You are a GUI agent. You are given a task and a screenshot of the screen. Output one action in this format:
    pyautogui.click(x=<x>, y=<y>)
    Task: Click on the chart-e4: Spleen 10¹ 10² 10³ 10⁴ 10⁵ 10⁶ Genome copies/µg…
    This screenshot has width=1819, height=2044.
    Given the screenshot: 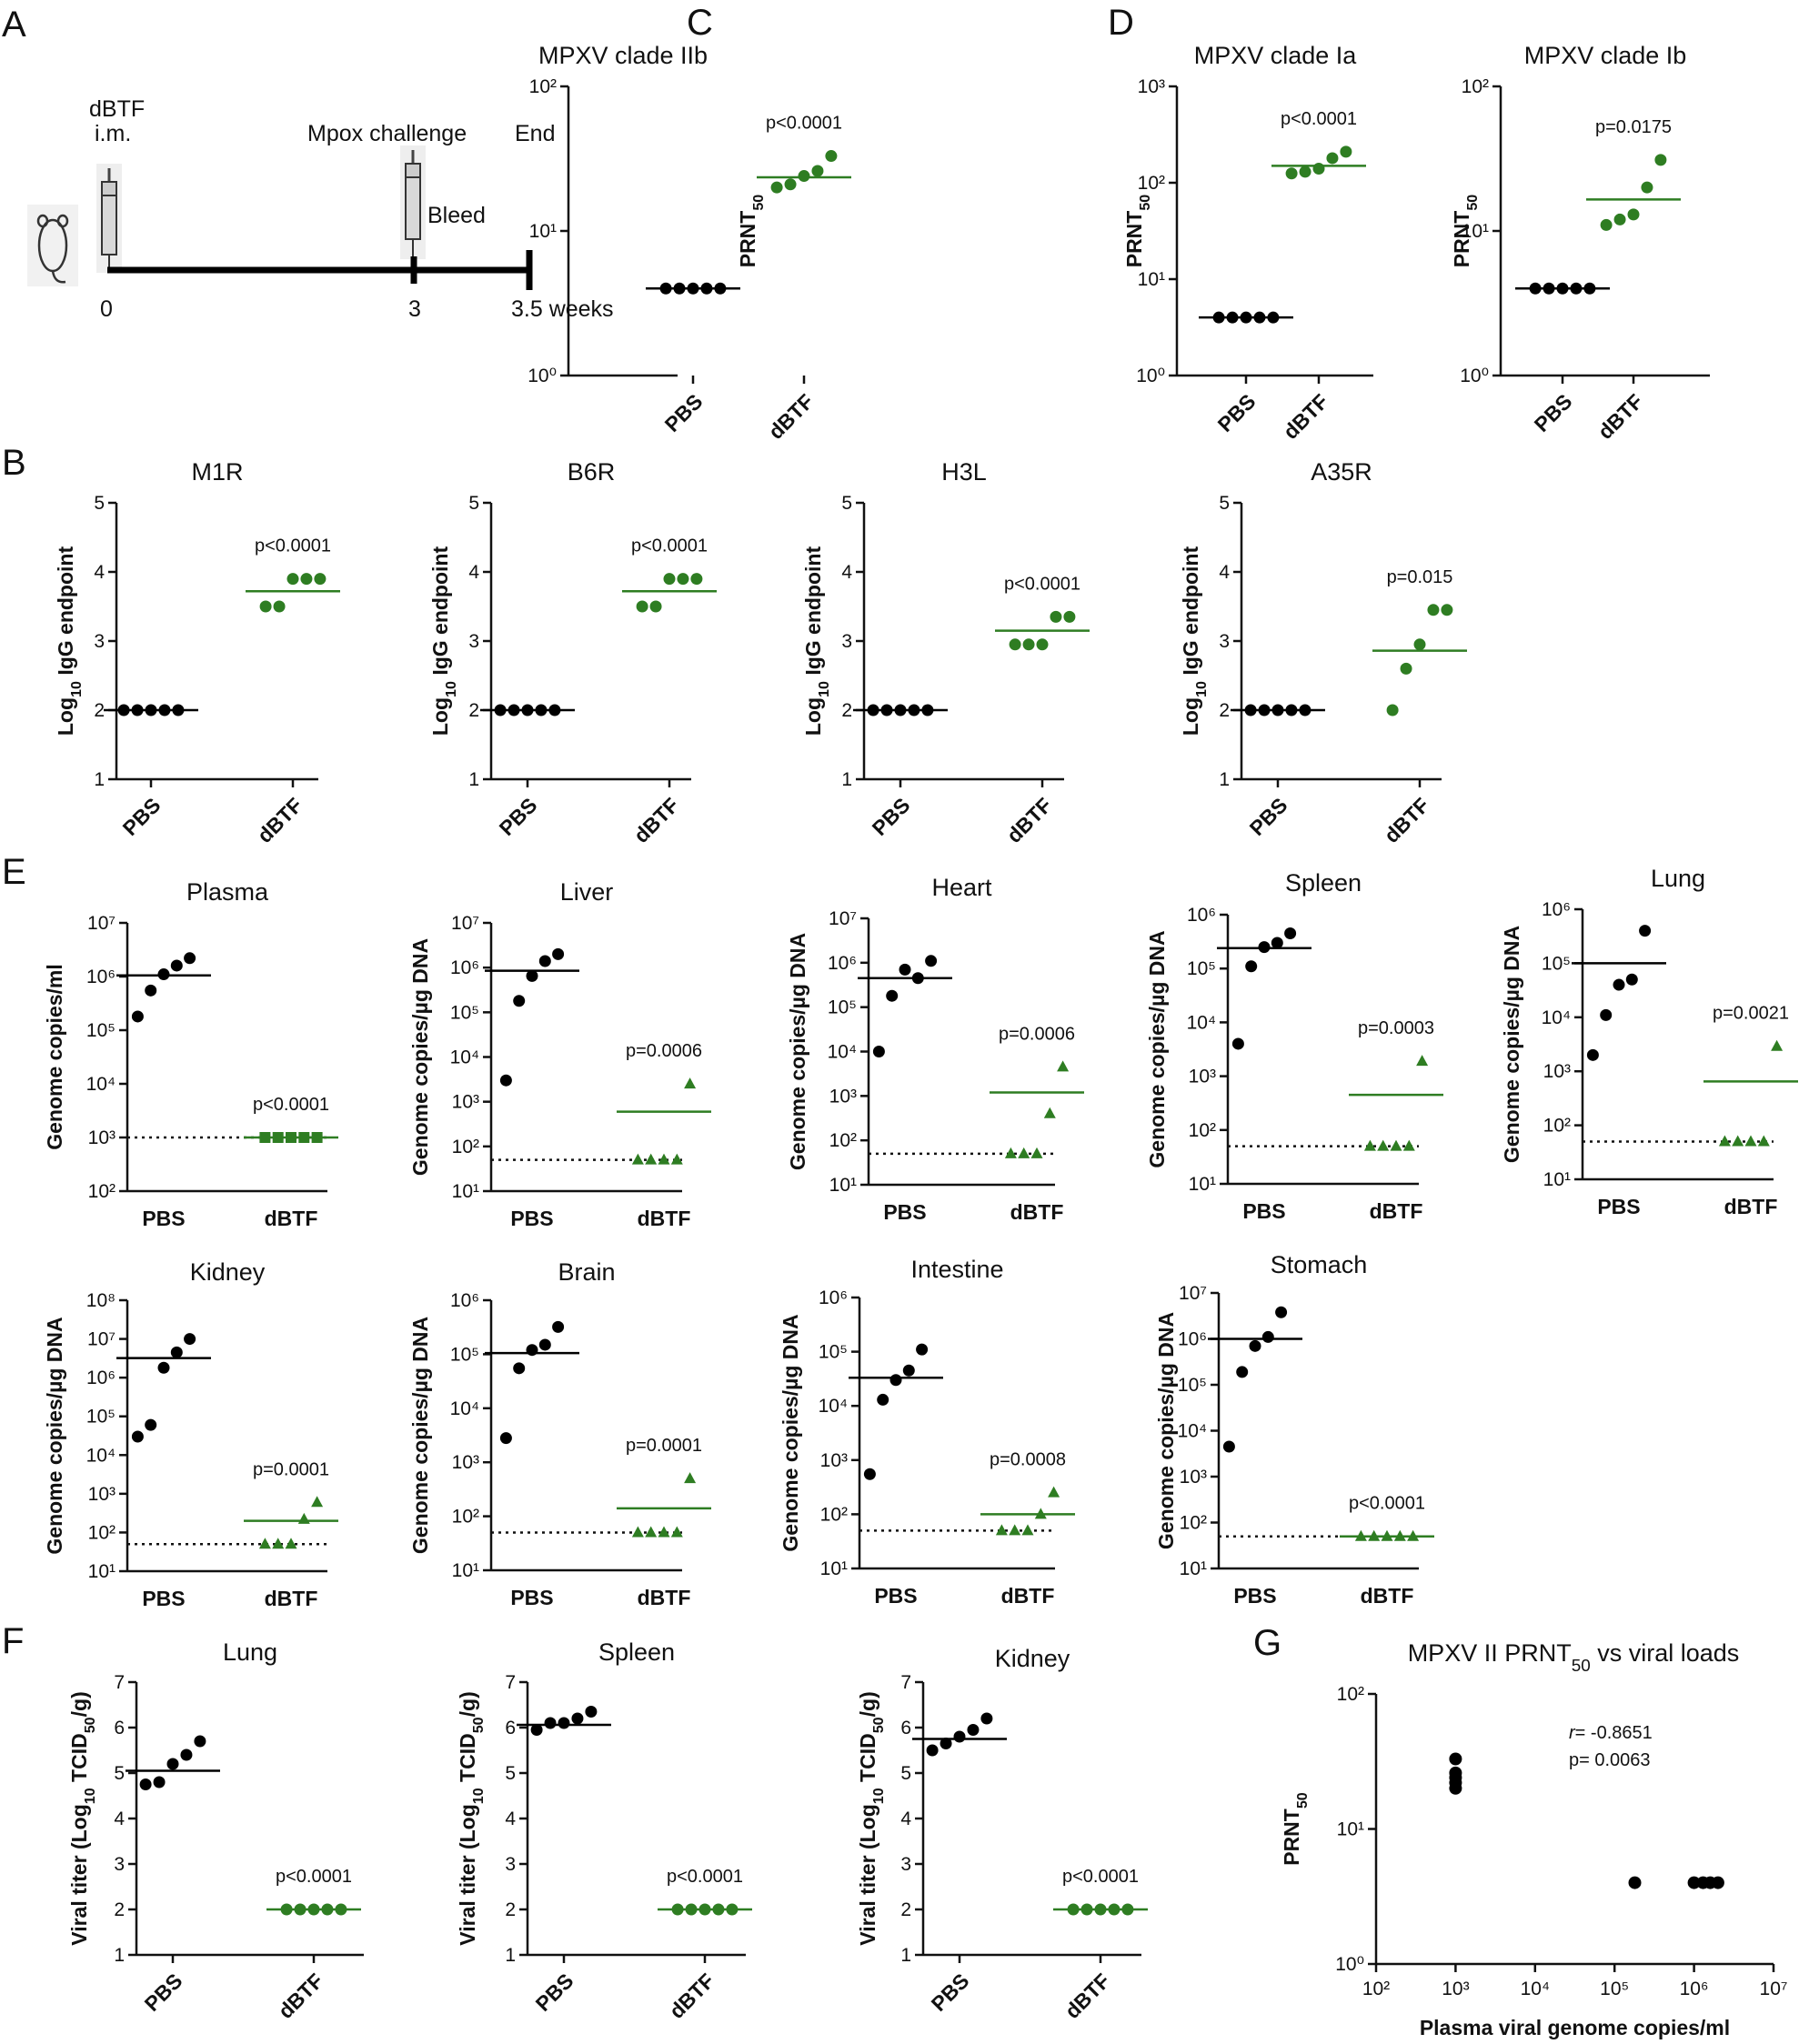 What is the action you would take?
    pyautogui.click(x=1294, y=1046)
    